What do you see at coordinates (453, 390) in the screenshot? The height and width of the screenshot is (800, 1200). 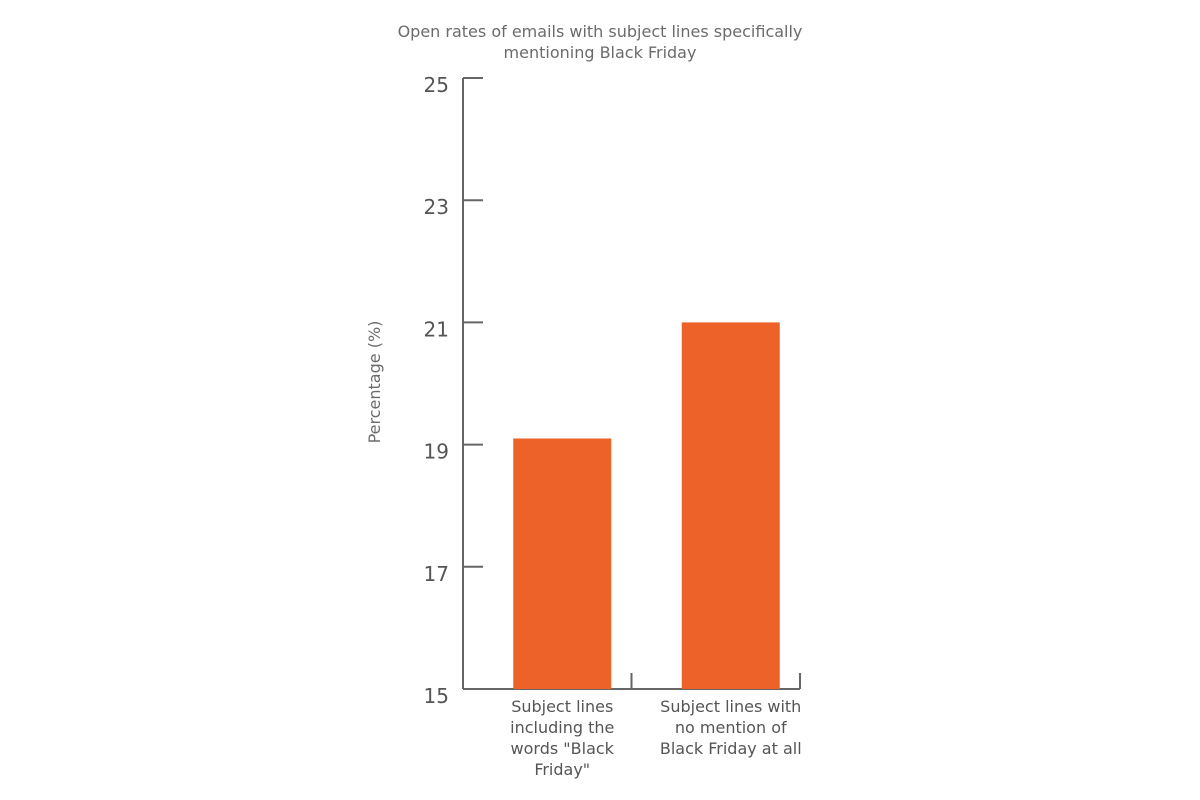 I see `y-axis-ticks: 15 17 19 21 23 25` at bounding box center [453, 390].